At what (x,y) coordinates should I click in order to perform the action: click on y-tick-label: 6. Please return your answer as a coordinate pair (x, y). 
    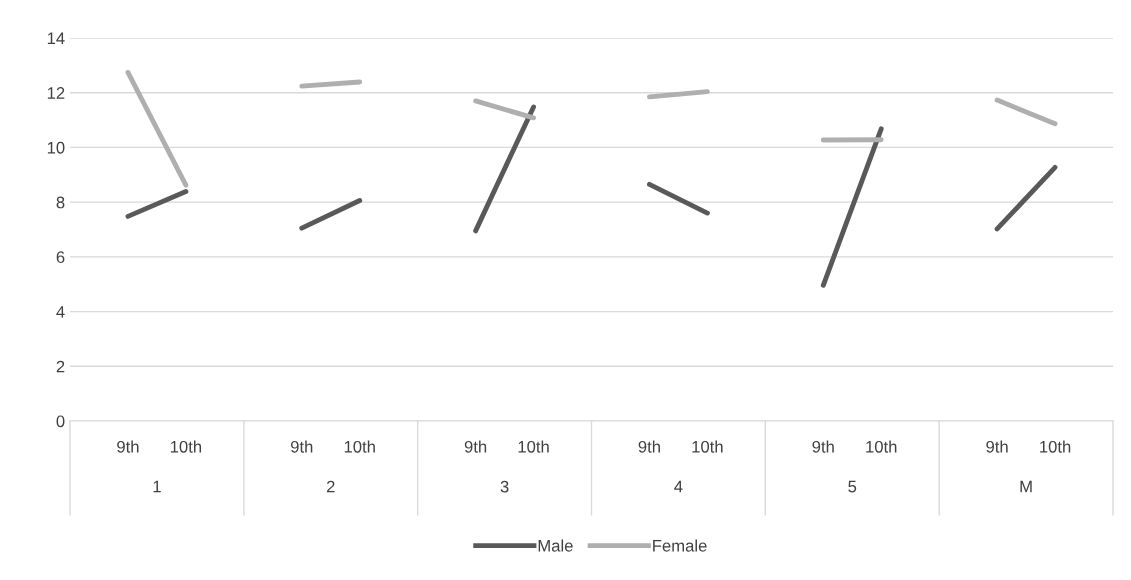
    Looking at the image, I should click on (60, 257).